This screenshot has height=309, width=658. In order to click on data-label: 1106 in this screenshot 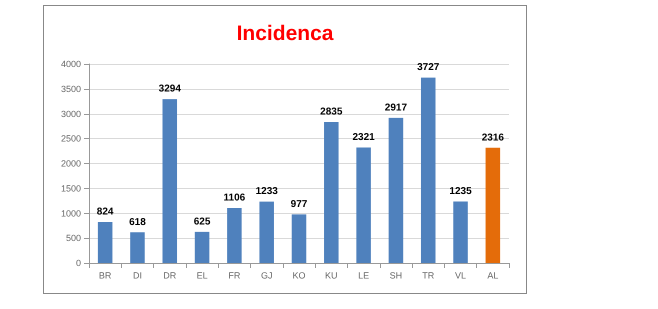, I will do `click(235, 198)`.